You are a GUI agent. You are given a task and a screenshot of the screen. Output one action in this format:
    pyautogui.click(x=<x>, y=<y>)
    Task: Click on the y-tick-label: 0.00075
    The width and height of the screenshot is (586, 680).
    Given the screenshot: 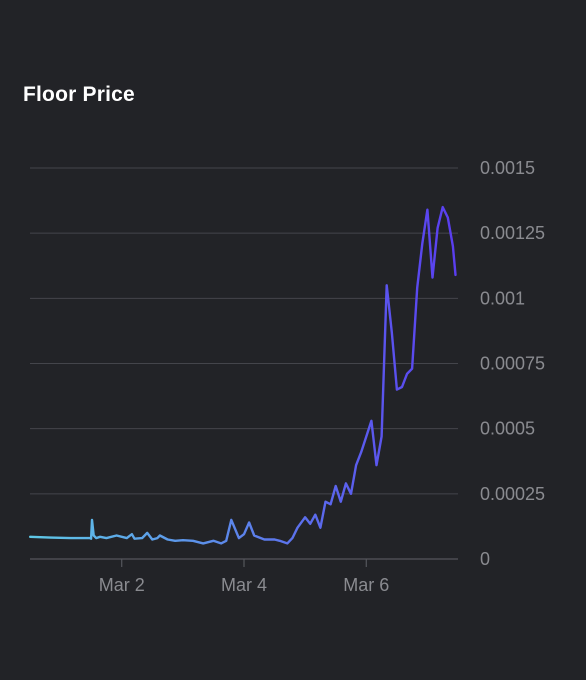 What is the action you would take?
    pyautogui.click(x=512, y=364)
    